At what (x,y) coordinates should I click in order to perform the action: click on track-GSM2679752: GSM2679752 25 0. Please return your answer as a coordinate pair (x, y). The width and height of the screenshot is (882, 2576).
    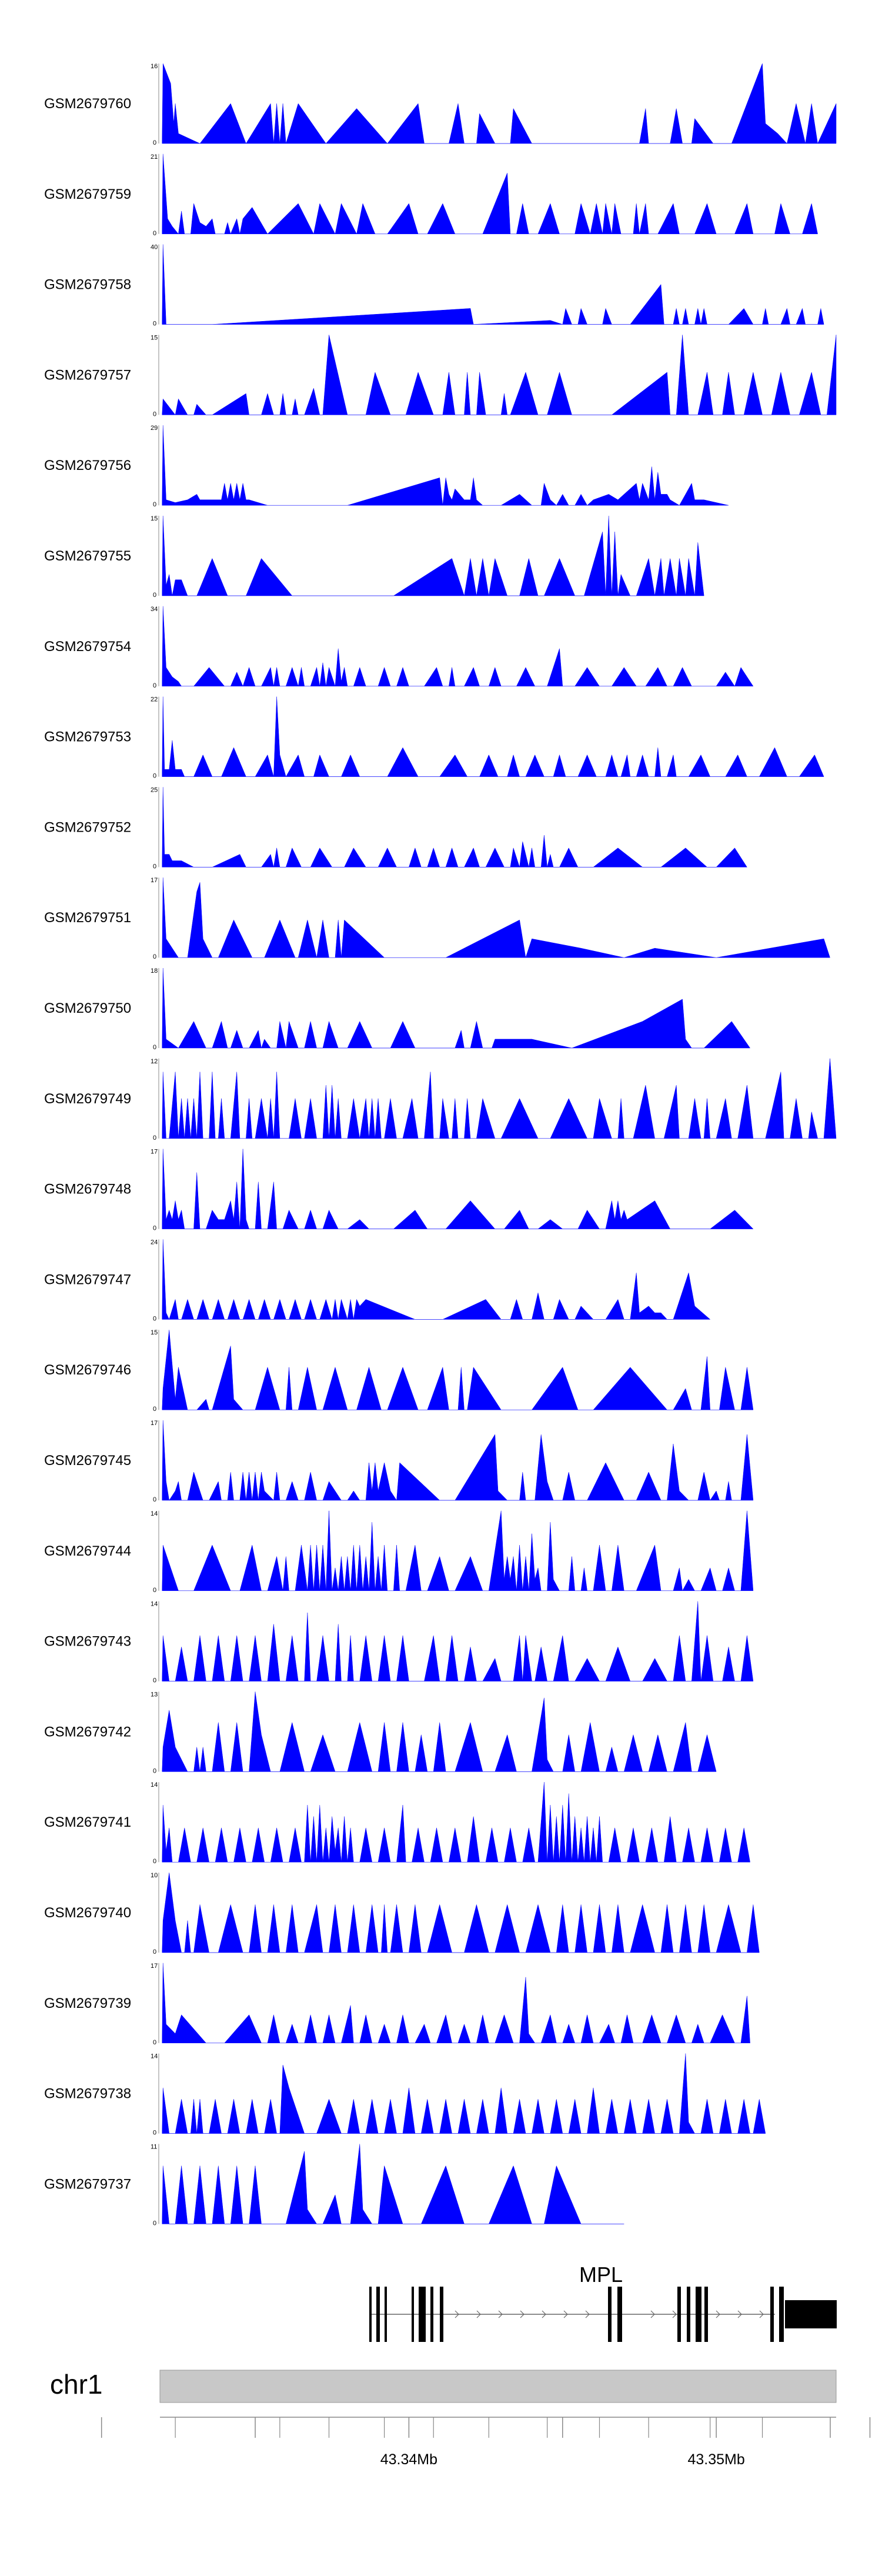
    Looking at the image, I should click on (395, 828).